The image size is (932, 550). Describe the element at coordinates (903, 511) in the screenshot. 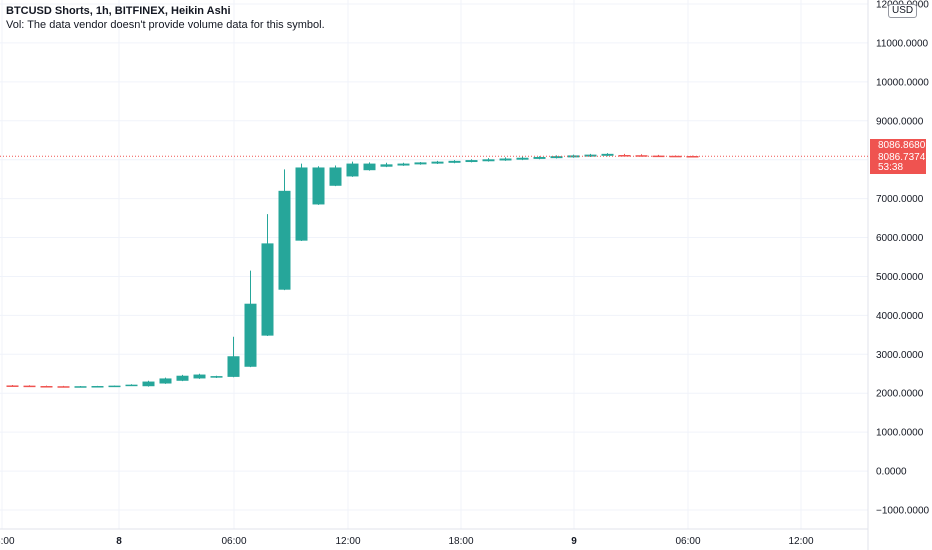

I see `y-tick-label: −1000.0000` at that location.